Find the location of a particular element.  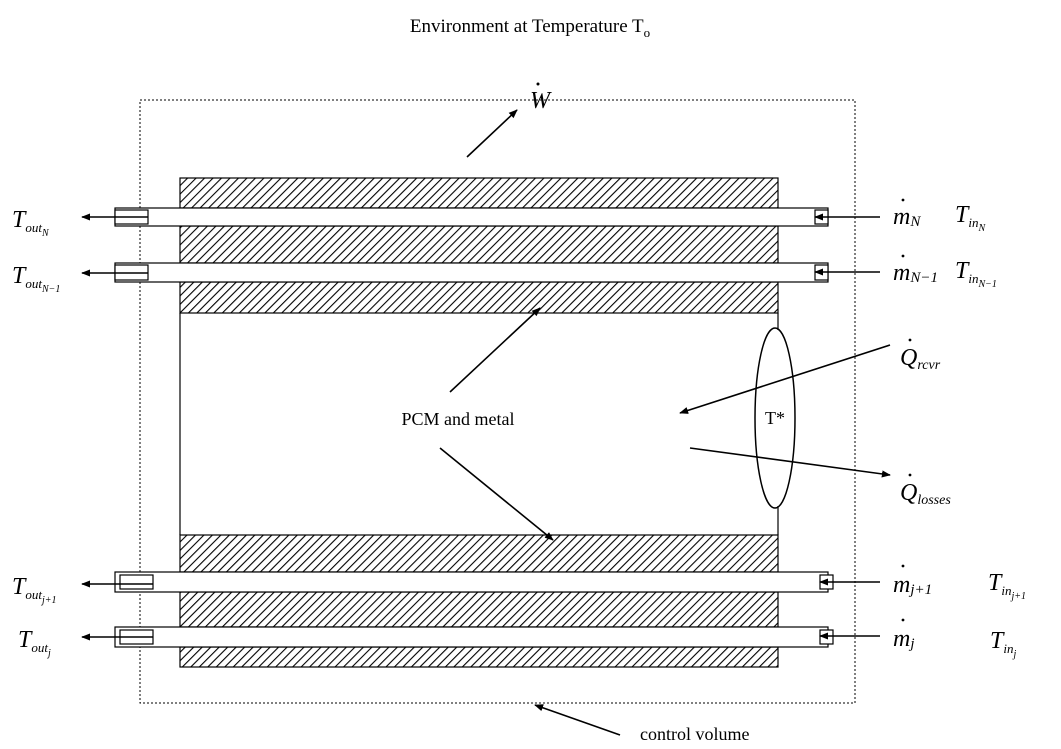

outlet-label: Toutj is located at coordinates (34, 643).